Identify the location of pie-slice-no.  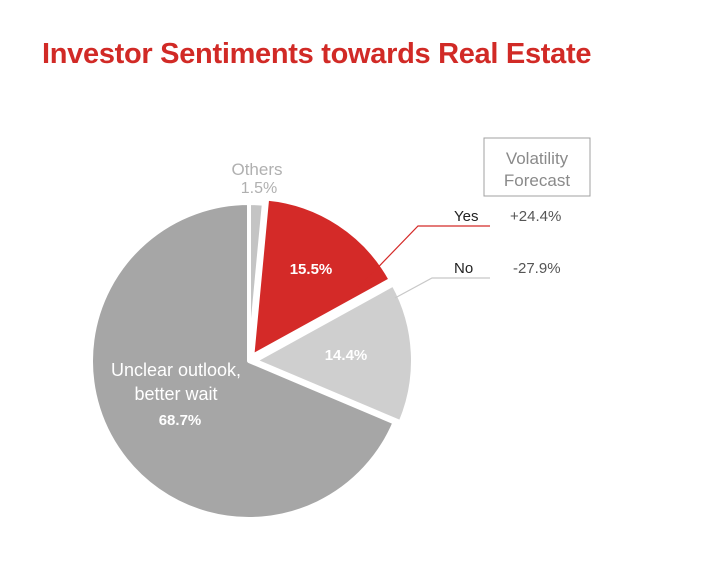
(333, 353).